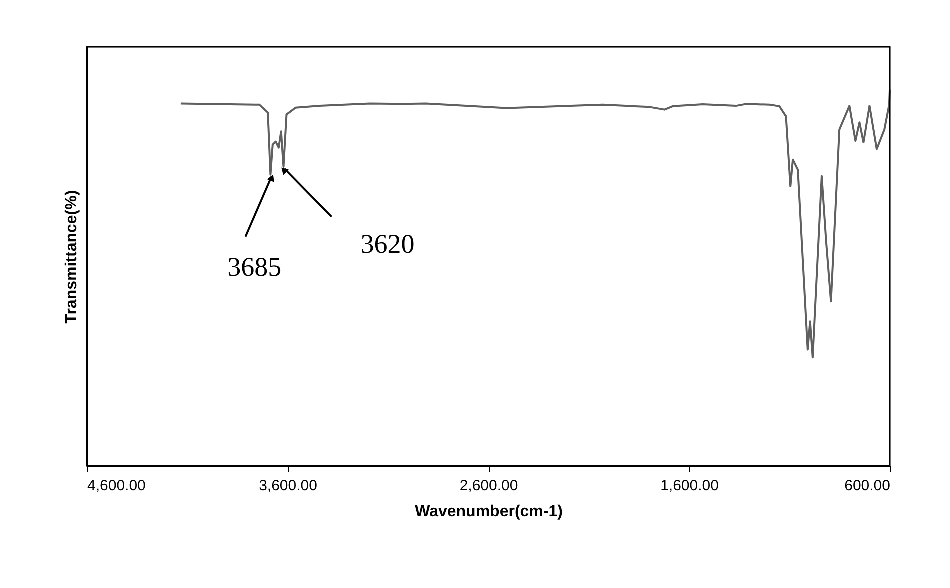 The image size is (950, 588). I want to click on annotation: 3620, so click(387, 243).